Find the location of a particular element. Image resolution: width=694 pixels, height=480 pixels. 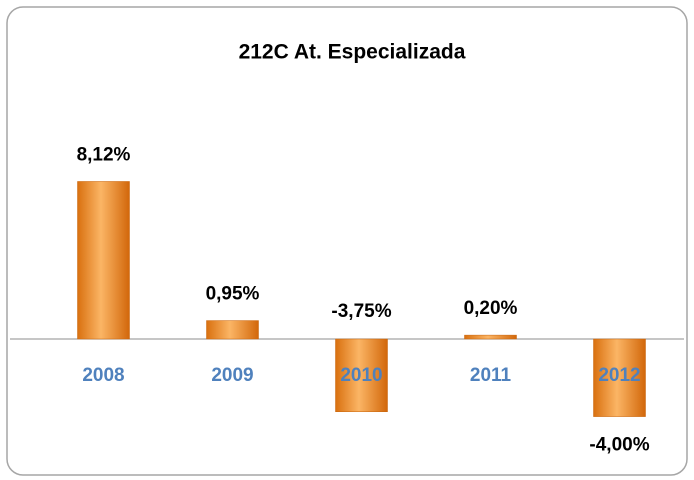

chart-title: 212C At. Especializada is located at coordinates (352, 52).